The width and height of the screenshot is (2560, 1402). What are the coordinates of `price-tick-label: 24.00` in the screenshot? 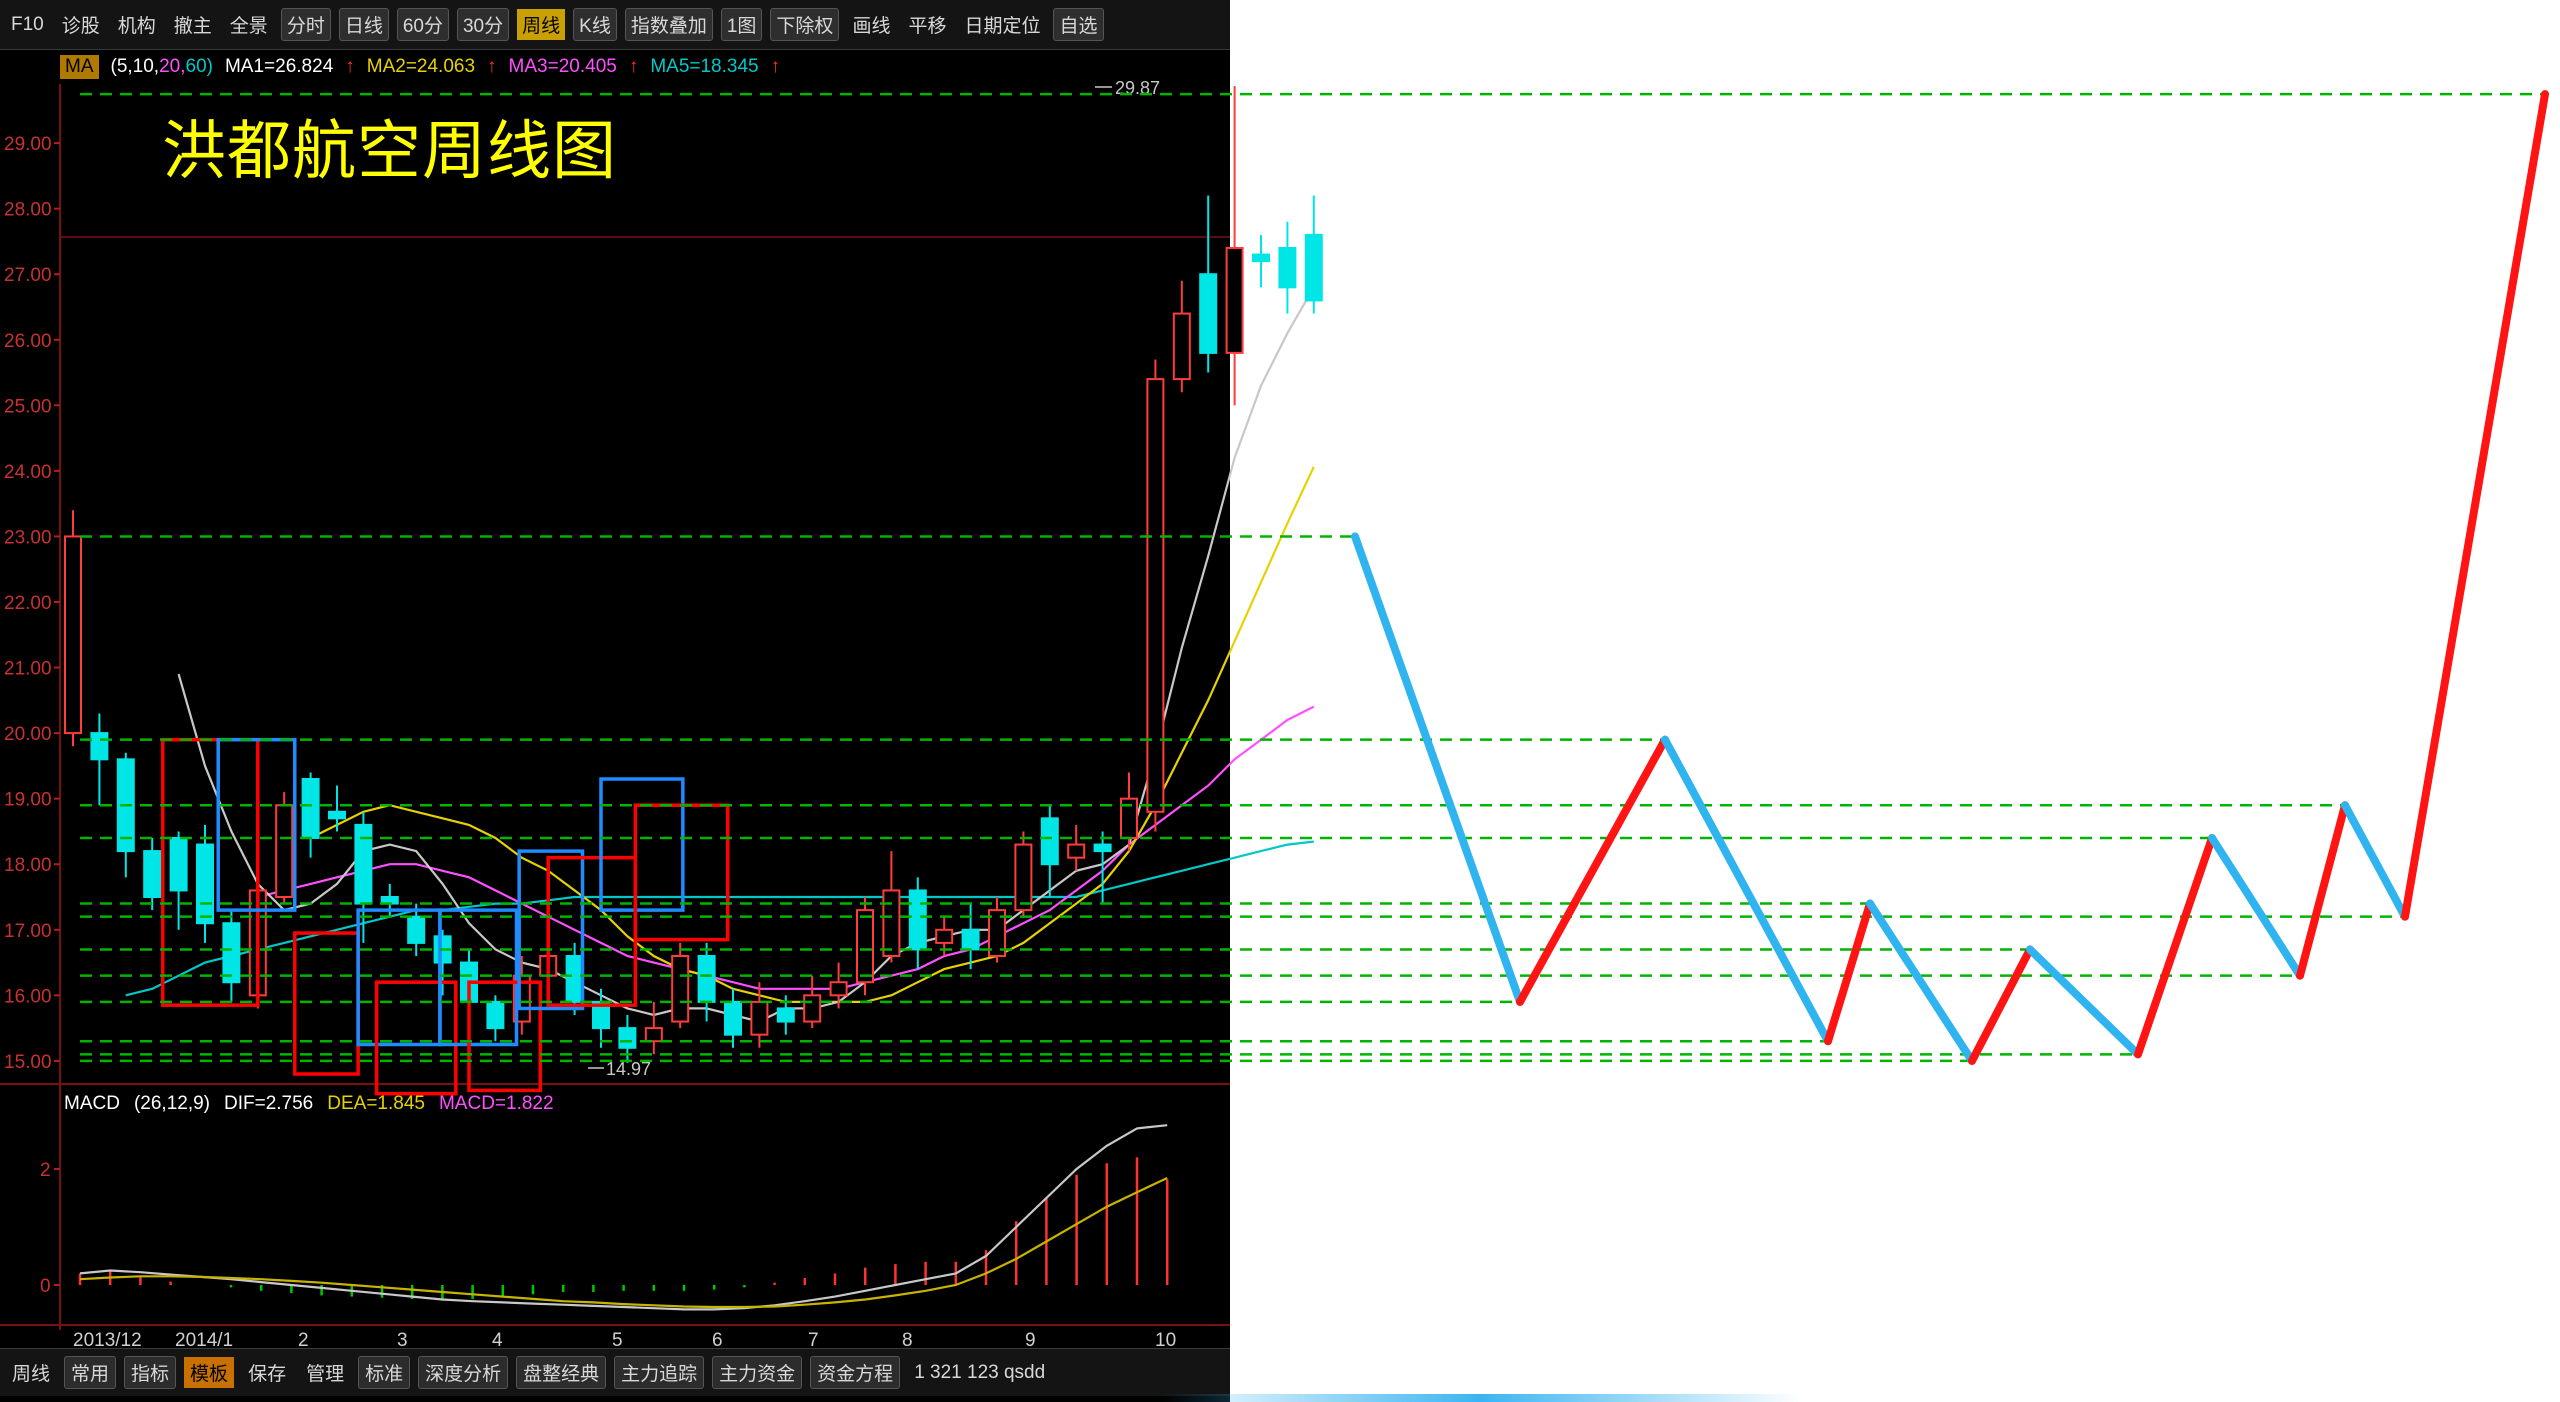 It's located at (28, 472).